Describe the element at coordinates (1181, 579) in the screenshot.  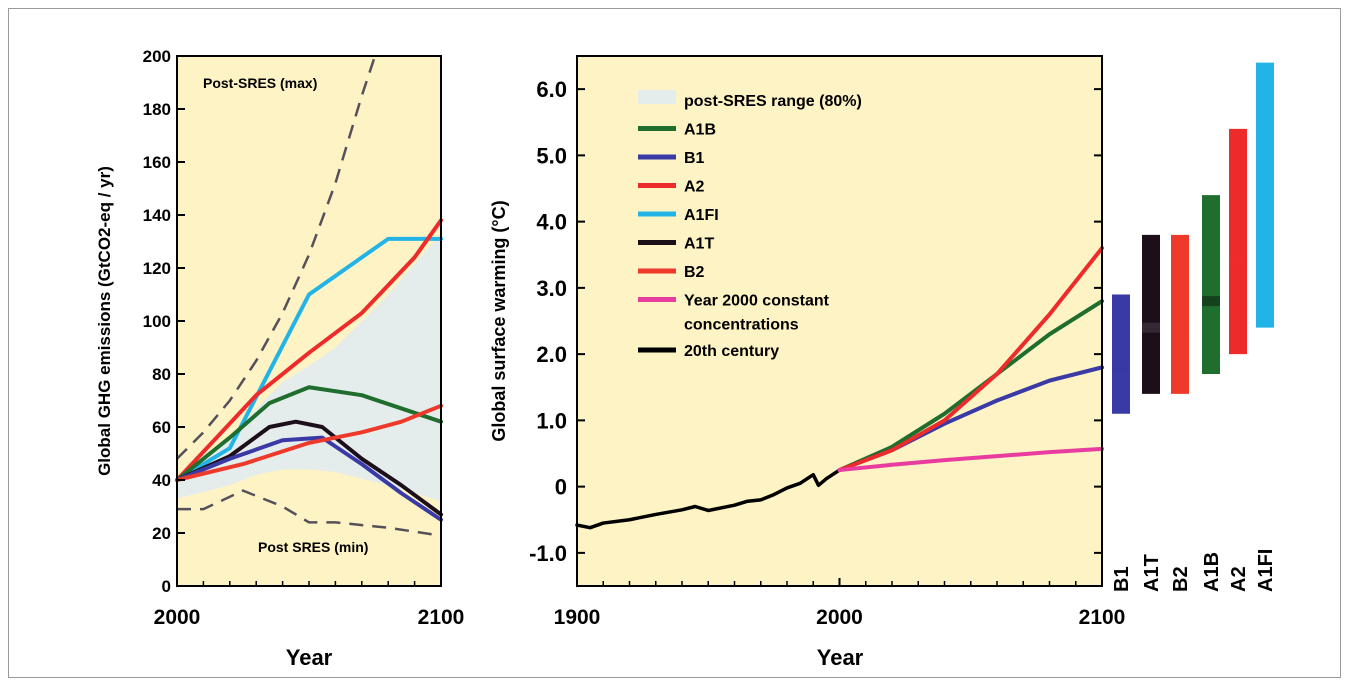
I see `range-bar-label: B2` at that location.